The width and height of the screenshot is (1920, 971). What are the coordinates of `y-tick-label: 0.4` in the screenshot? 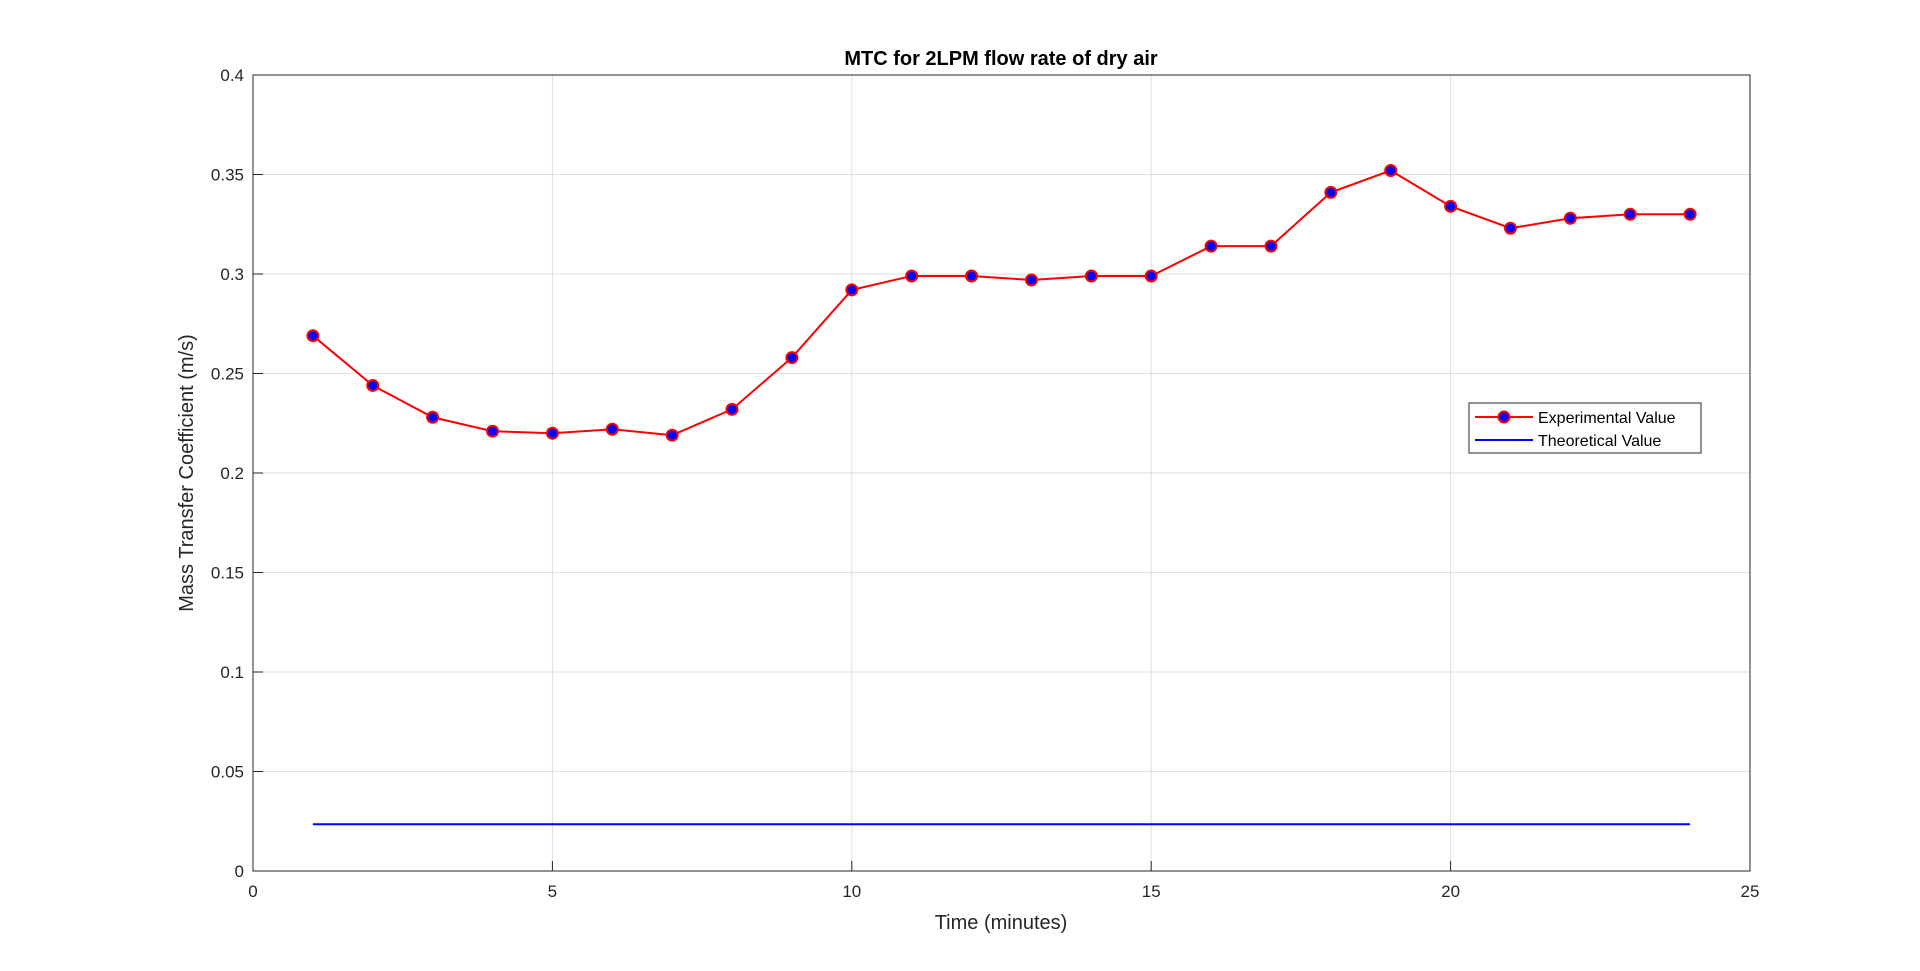 It's located at (232, 75).